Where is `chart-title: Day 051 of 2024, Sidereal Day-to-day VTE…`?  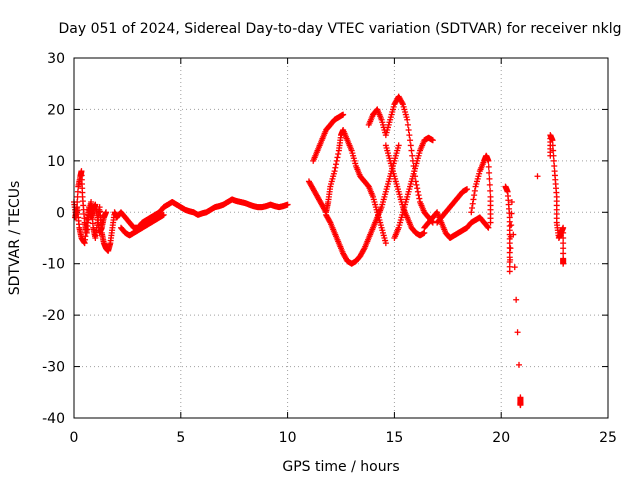
chart-title: Day 051 of 2024, Sidereal Day-to-day VTE… is located at coordinates (340, 29).